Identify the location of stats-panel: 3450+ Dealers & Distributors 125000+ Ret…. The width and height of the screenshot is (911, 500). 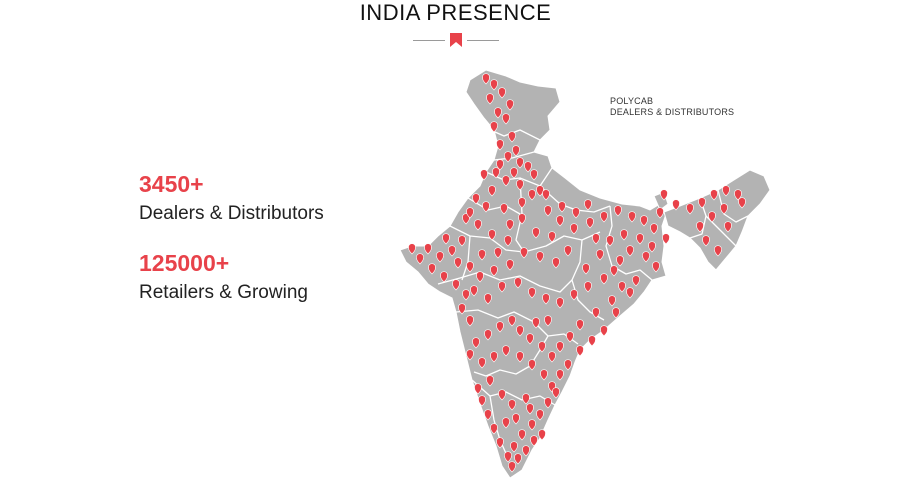
(231, 249).